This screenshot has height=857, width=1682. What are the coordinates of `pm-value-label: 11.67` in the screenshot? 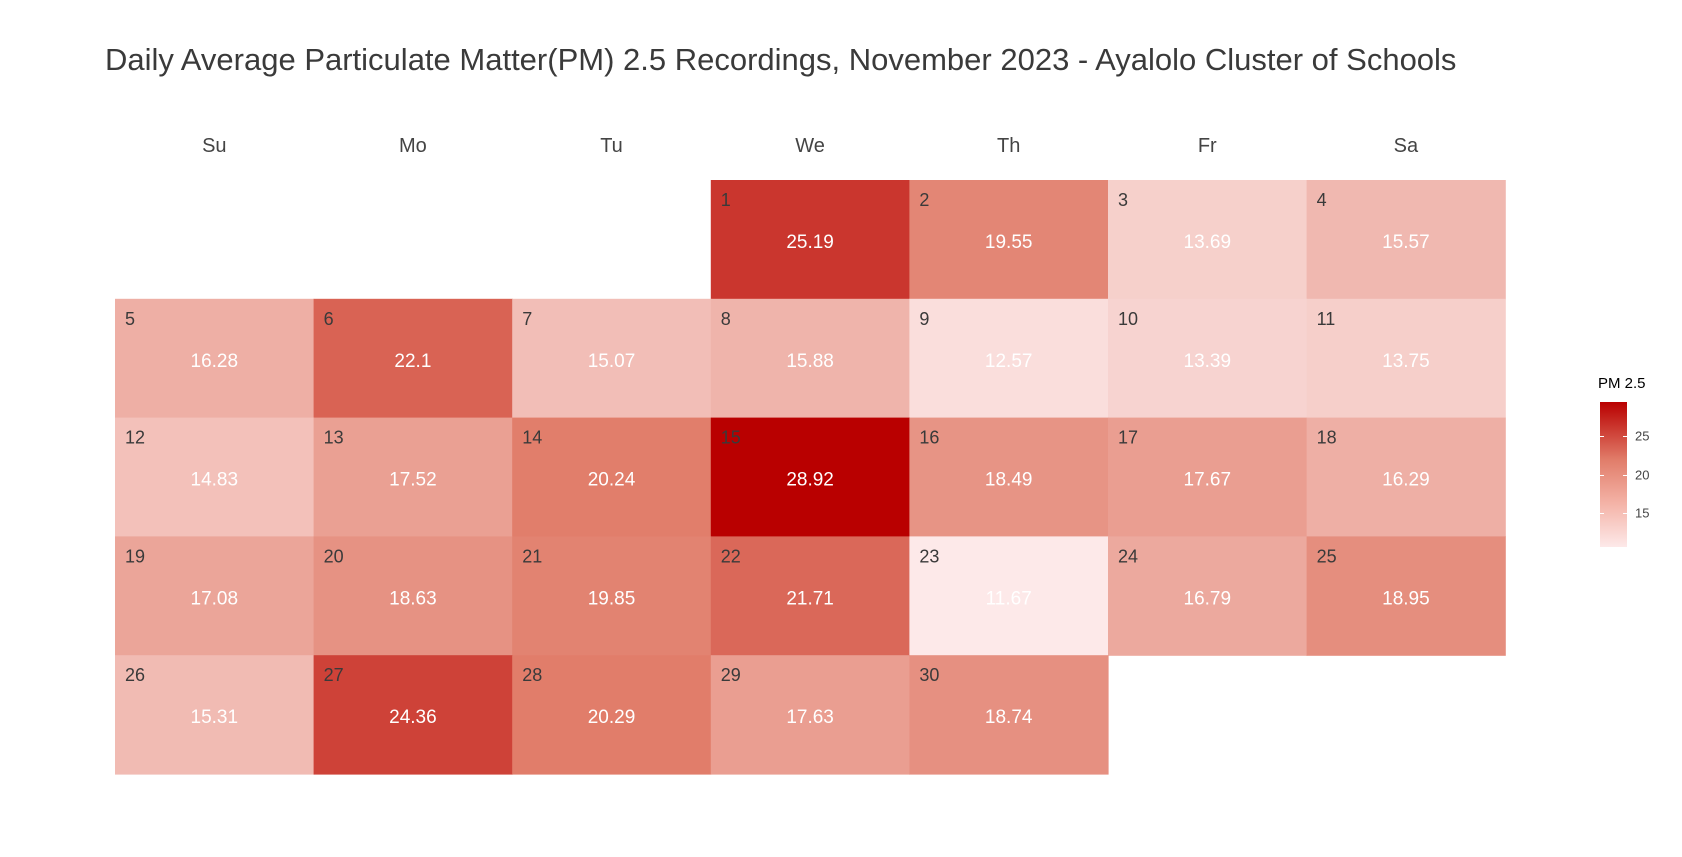 It's located at (1009, 598).